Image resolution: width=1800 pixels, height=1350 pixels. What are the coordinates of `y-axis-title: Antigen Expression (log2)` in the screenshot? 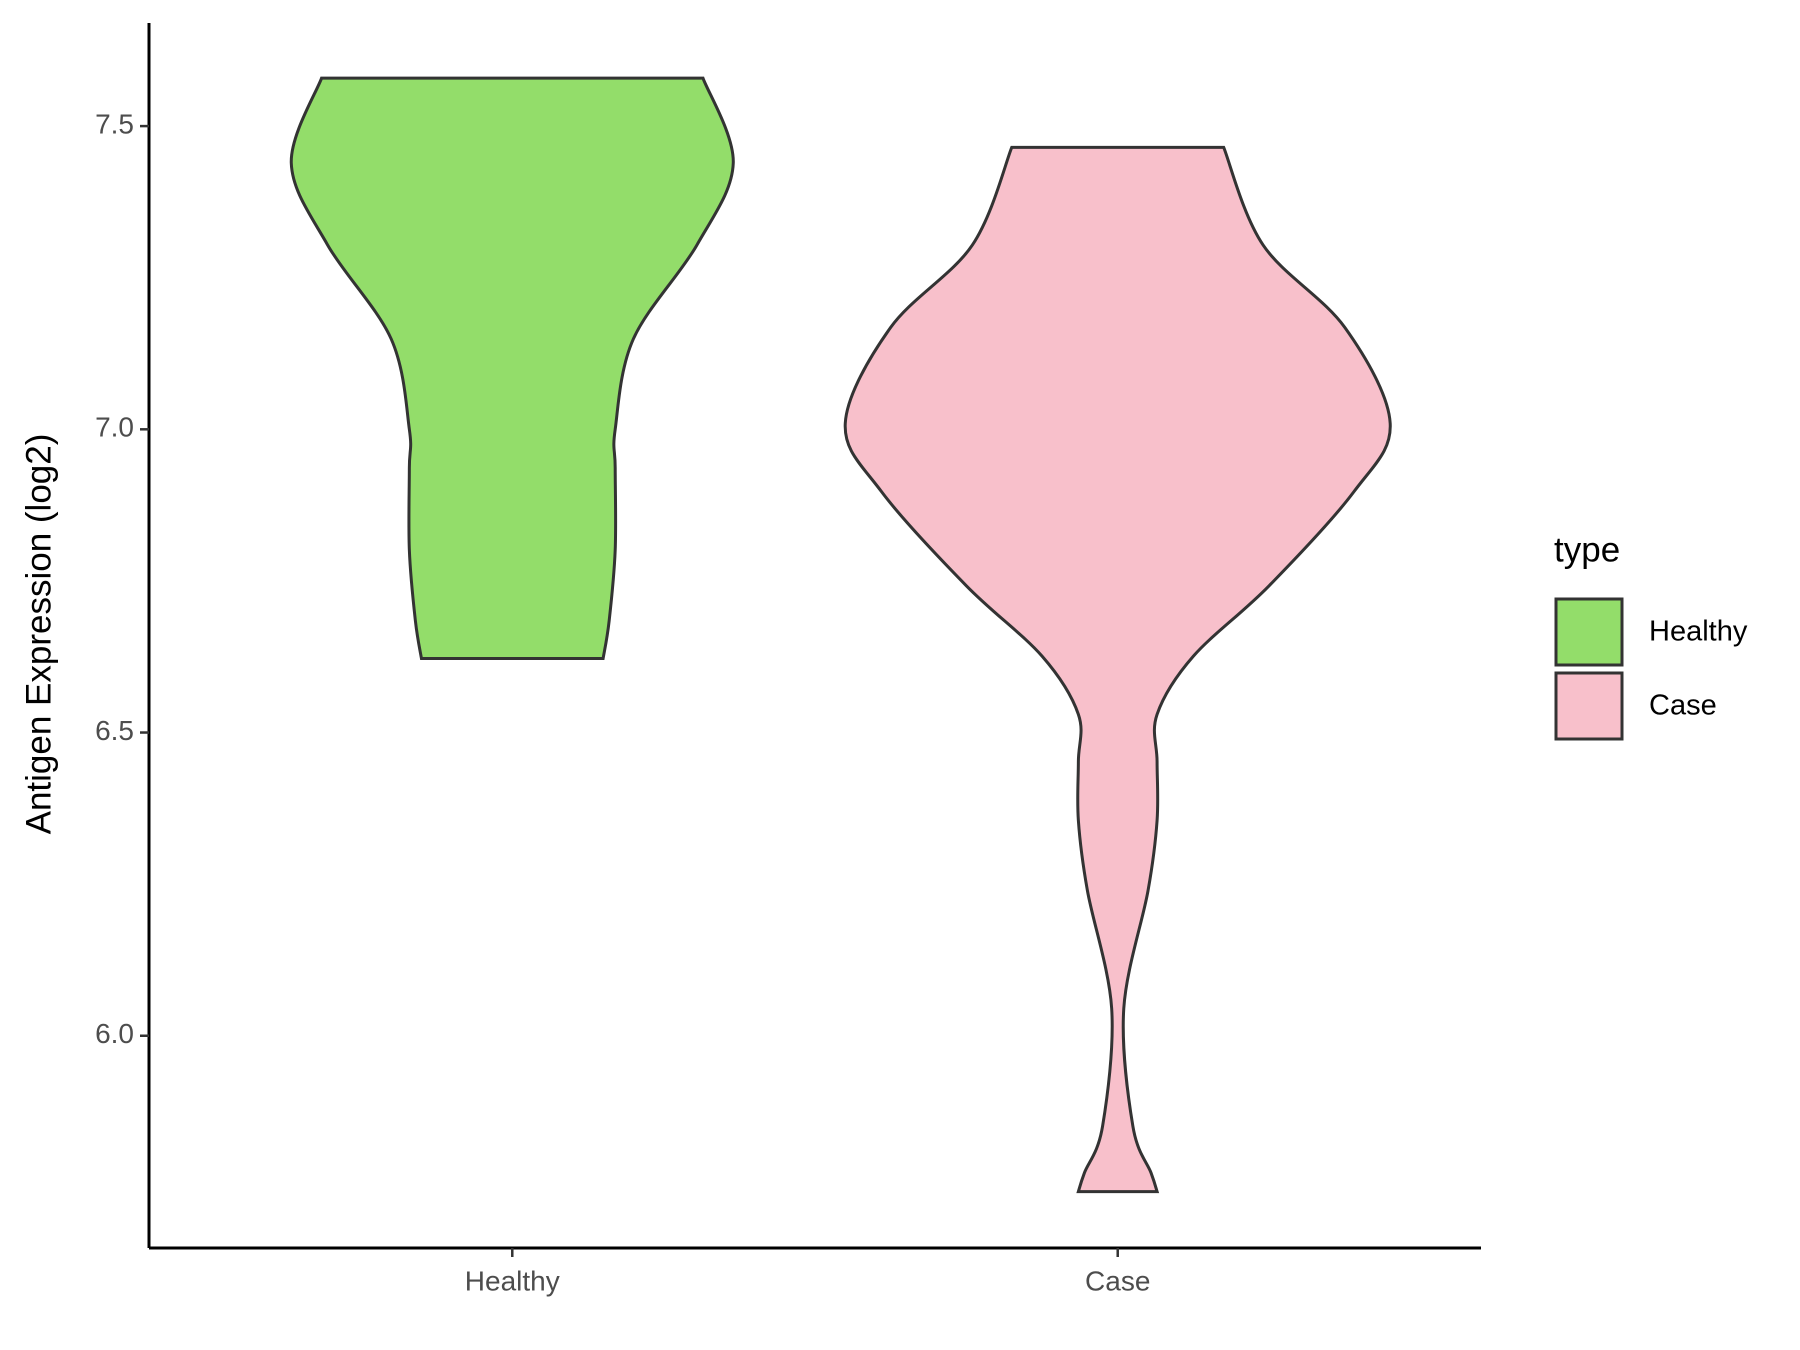 It's located at (38, 634).